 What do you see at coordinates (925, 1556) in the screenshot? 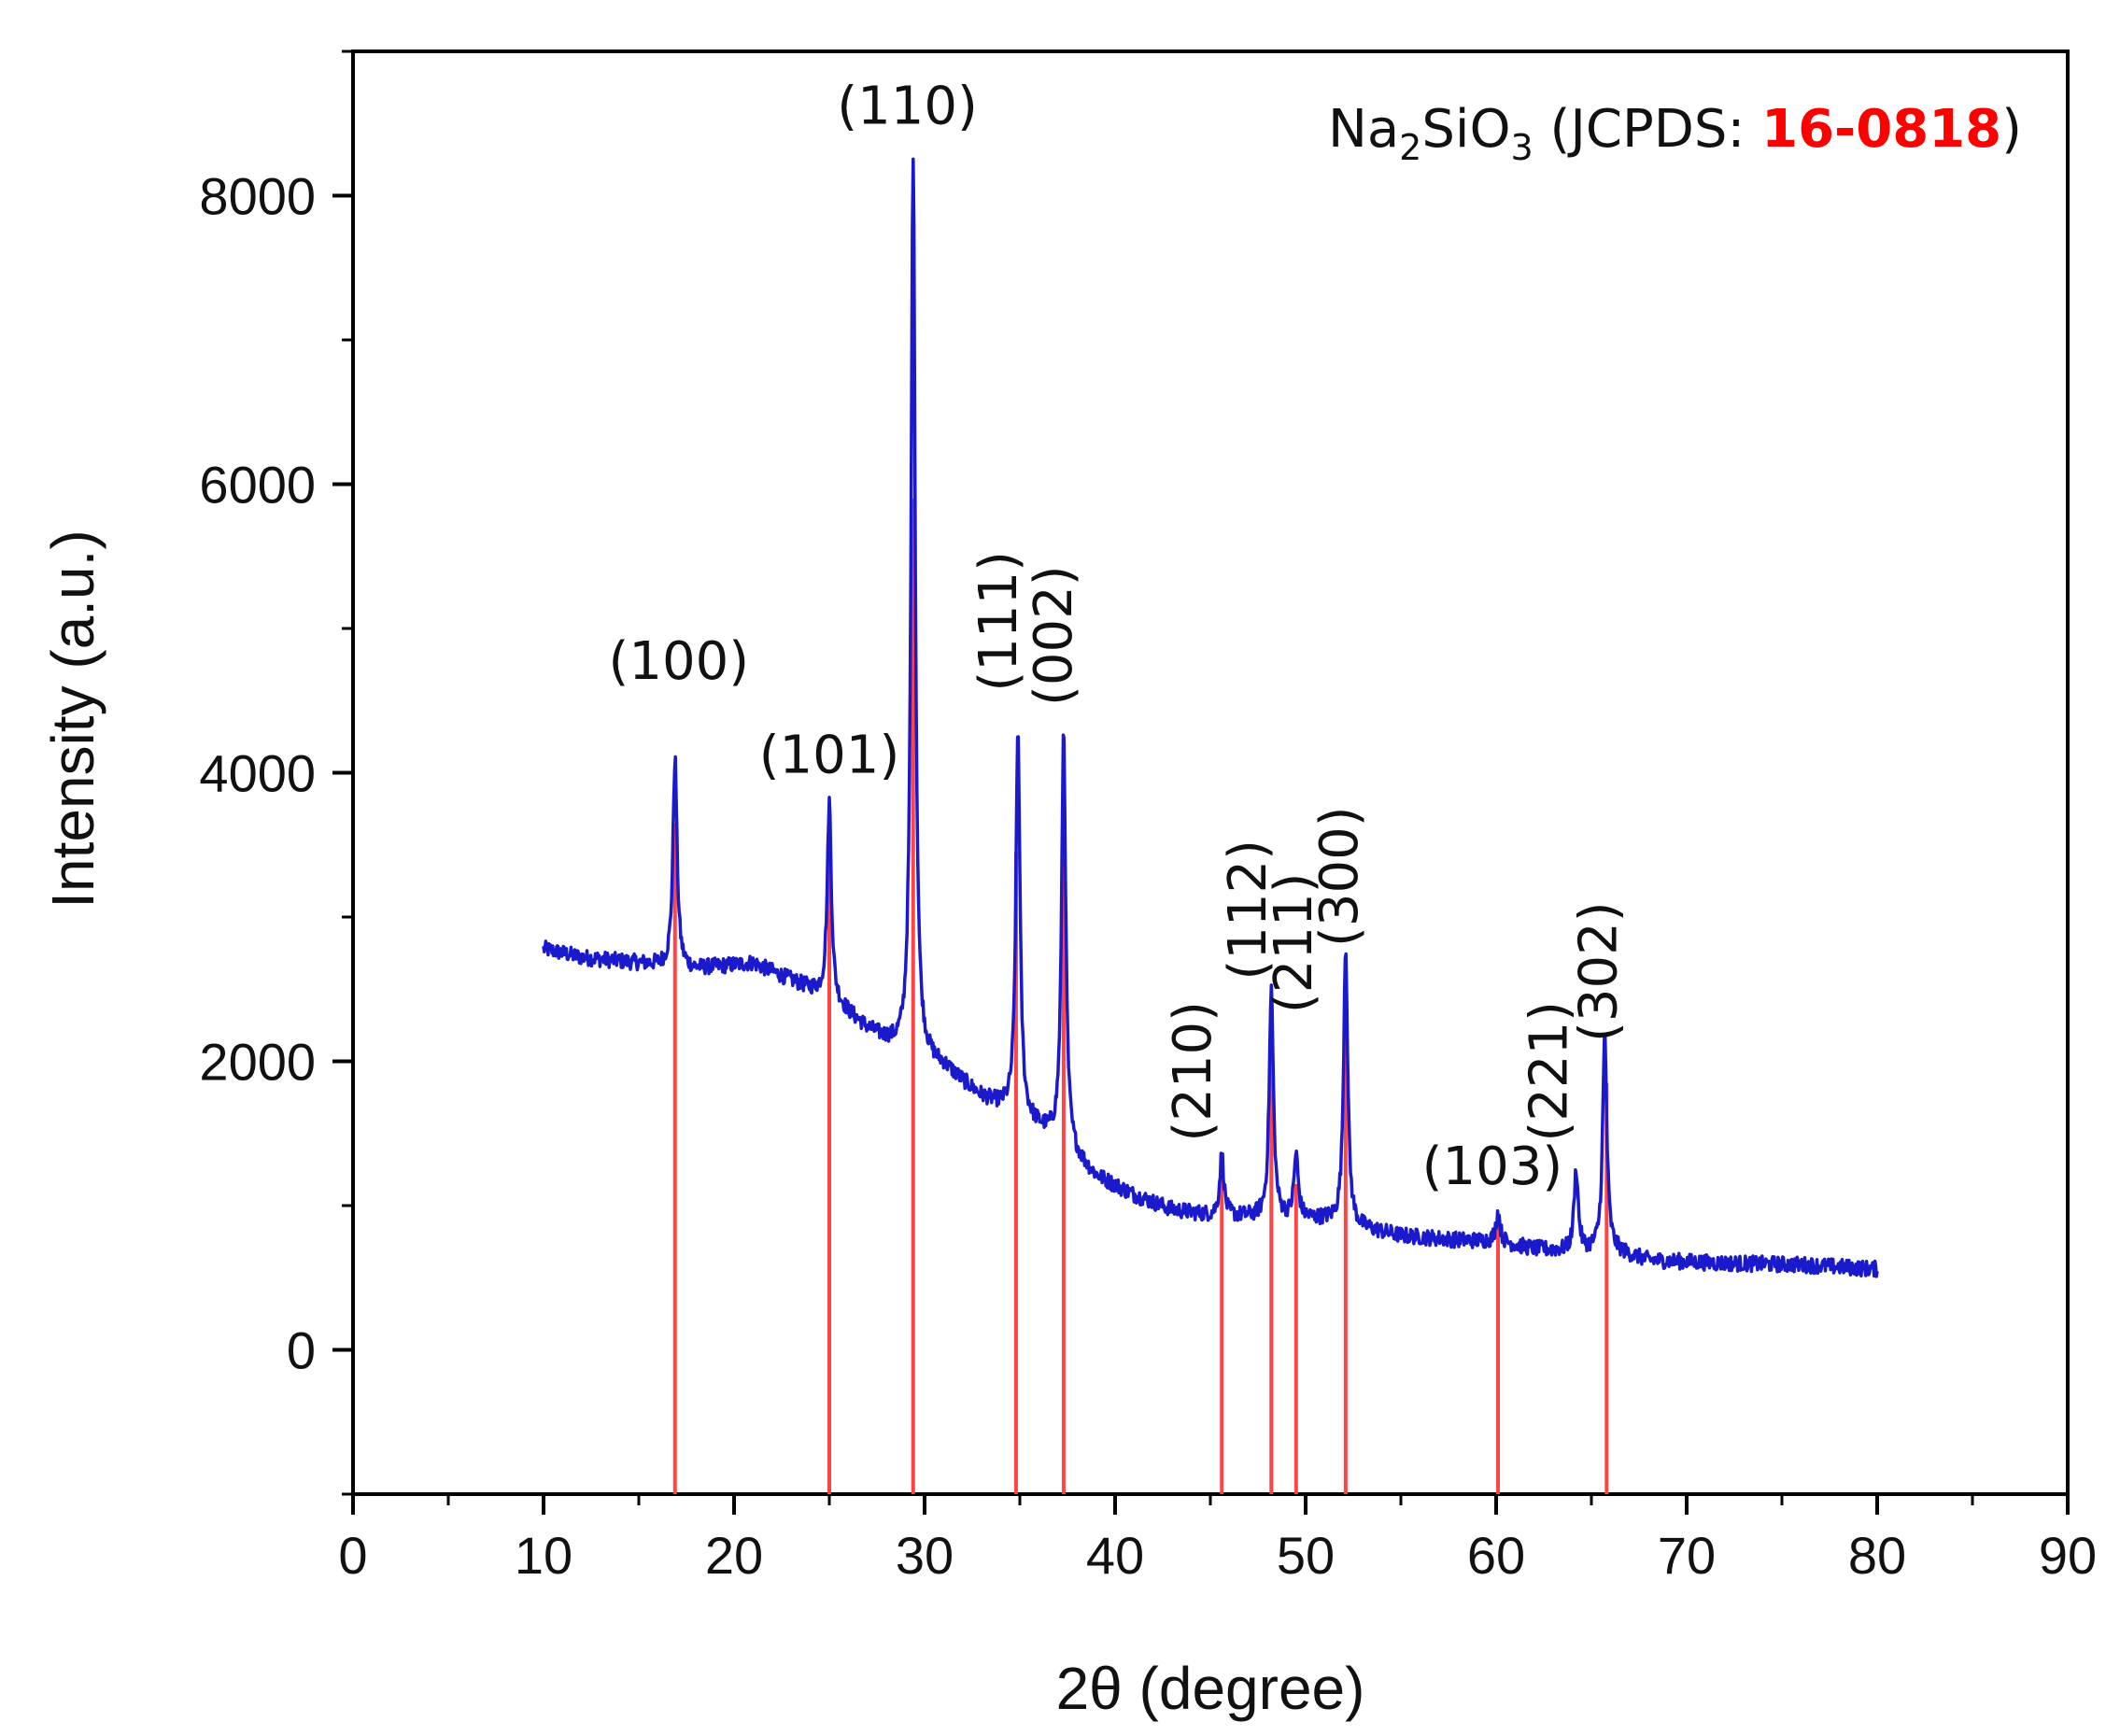
I see `x-tick-label-30: 30` at bounding box center [925, 1556].